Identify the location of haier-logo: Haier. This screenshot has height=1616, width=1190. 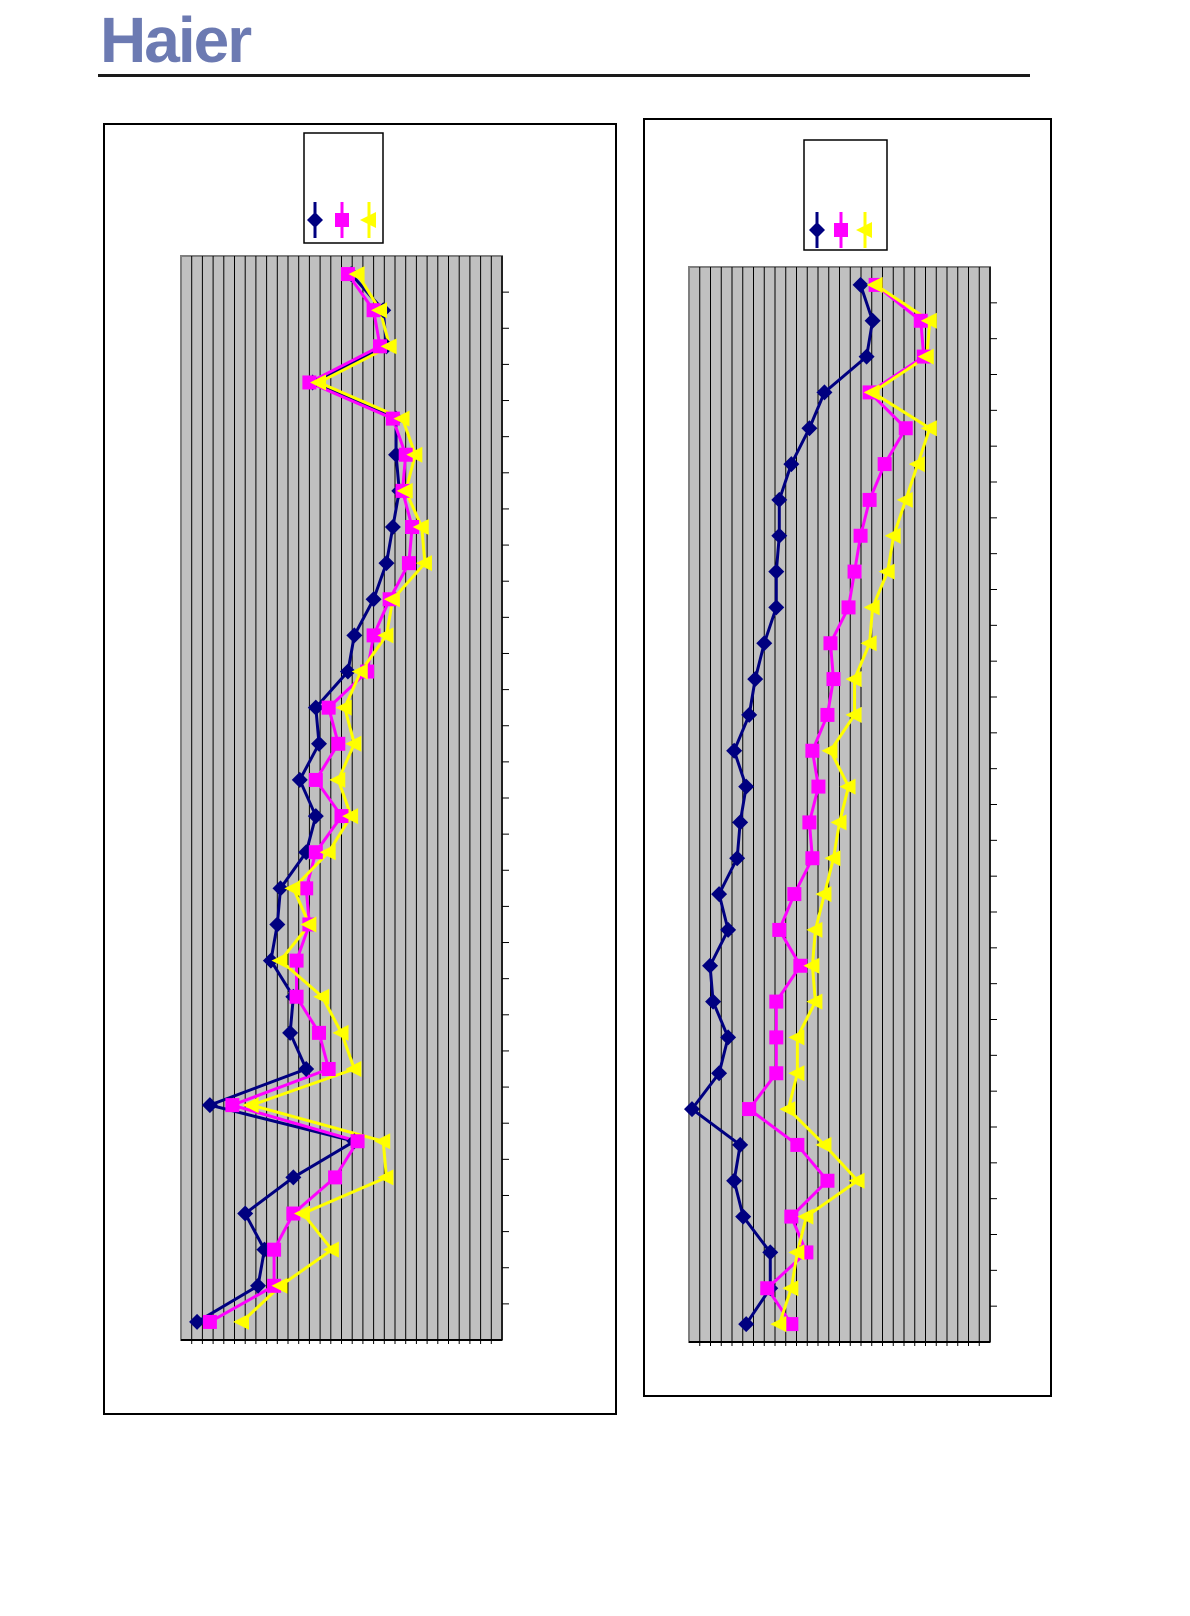
(176, 40).